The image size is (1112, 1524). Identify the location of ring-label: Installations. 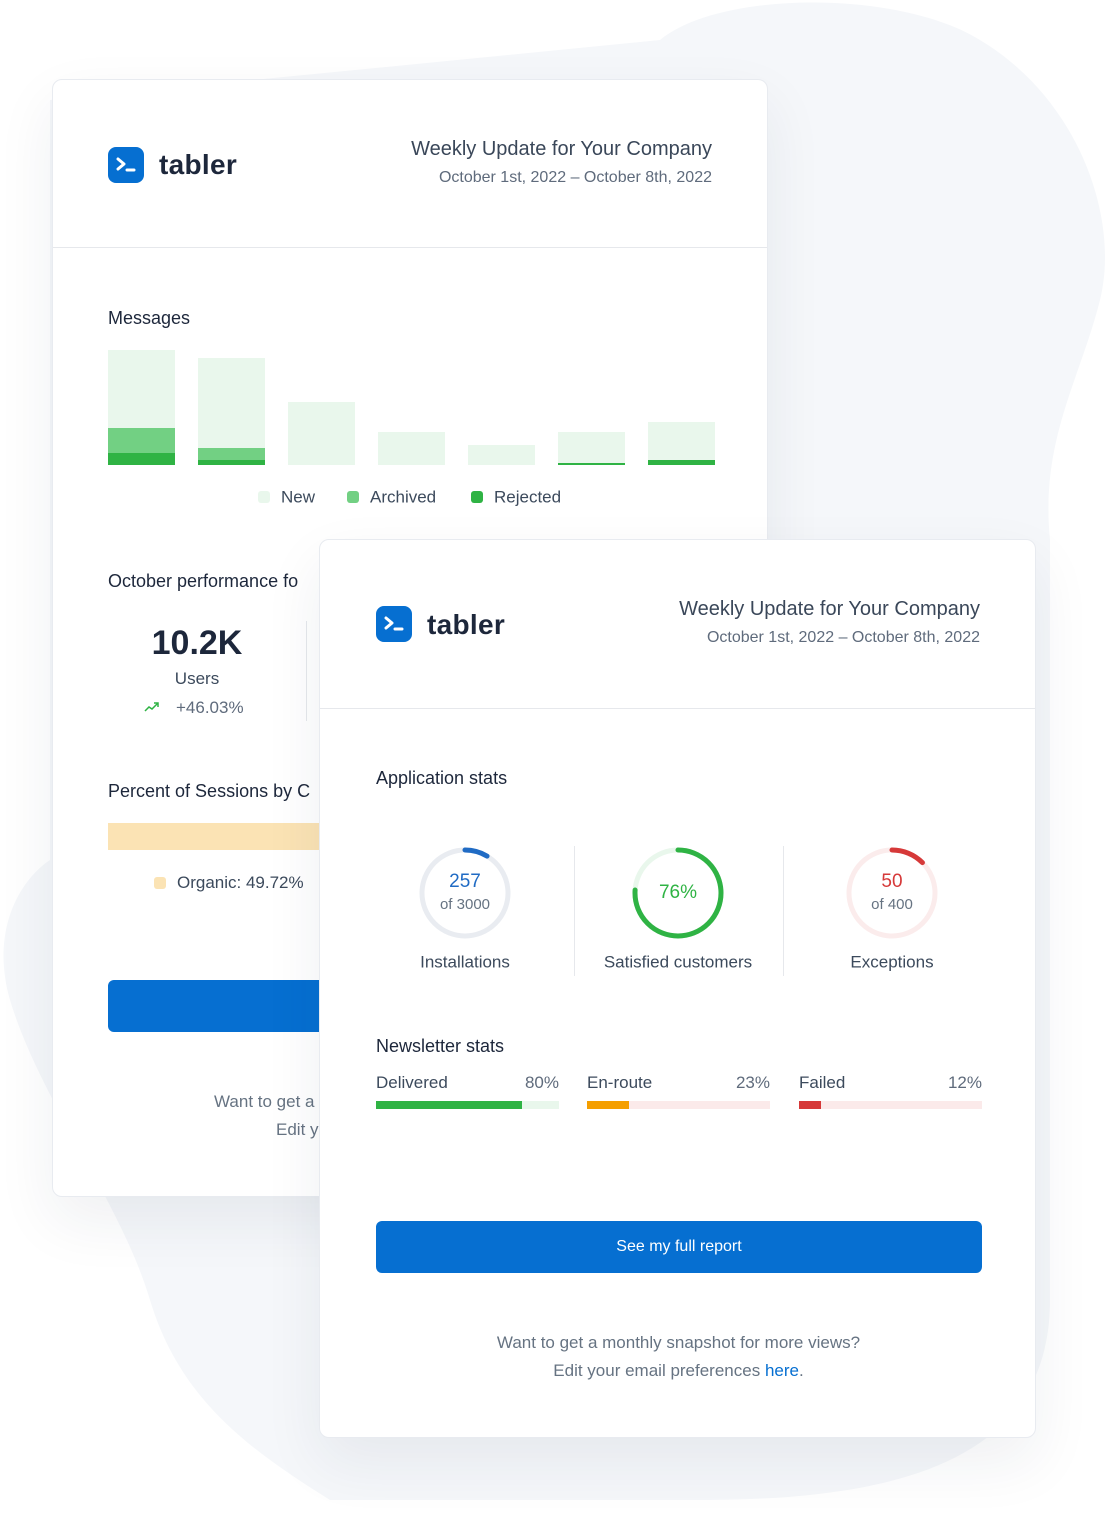
(465, 961).